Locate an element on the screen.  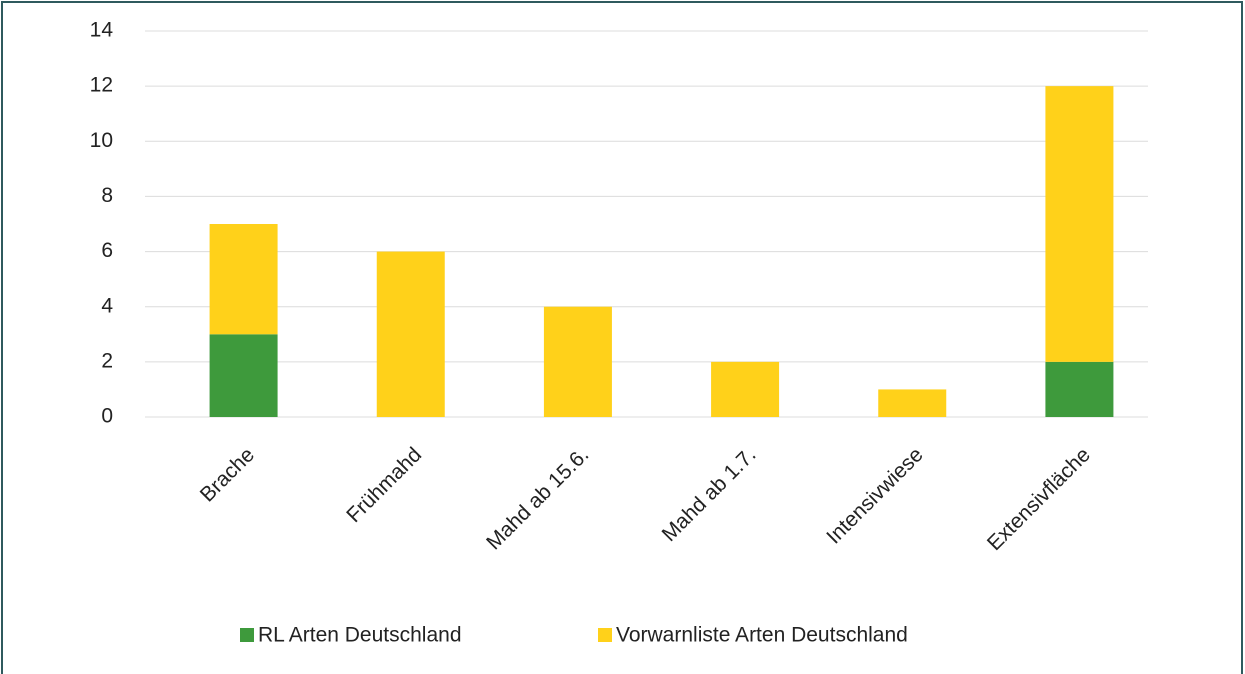
legend-label: RL Arten Deutschland is located at coordinates (360, 635).